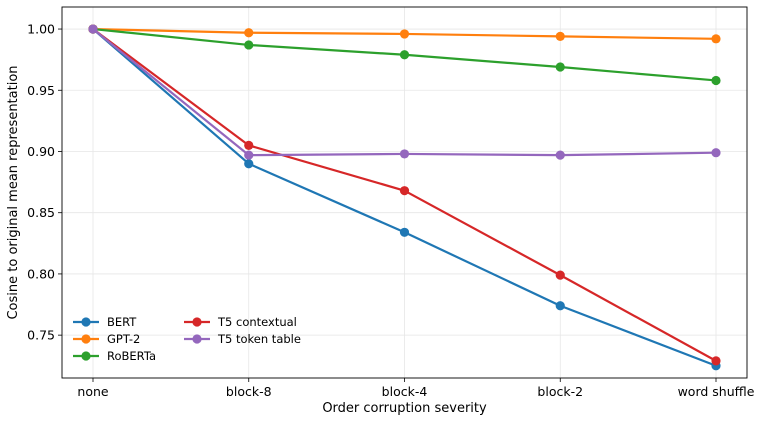 This screenshot has width=761, height=421. What do you see at coordinates (106, 339) in the screenshot?
I see `legend-item-gpt-2: GPT-2` at bounding box center [106, 339].